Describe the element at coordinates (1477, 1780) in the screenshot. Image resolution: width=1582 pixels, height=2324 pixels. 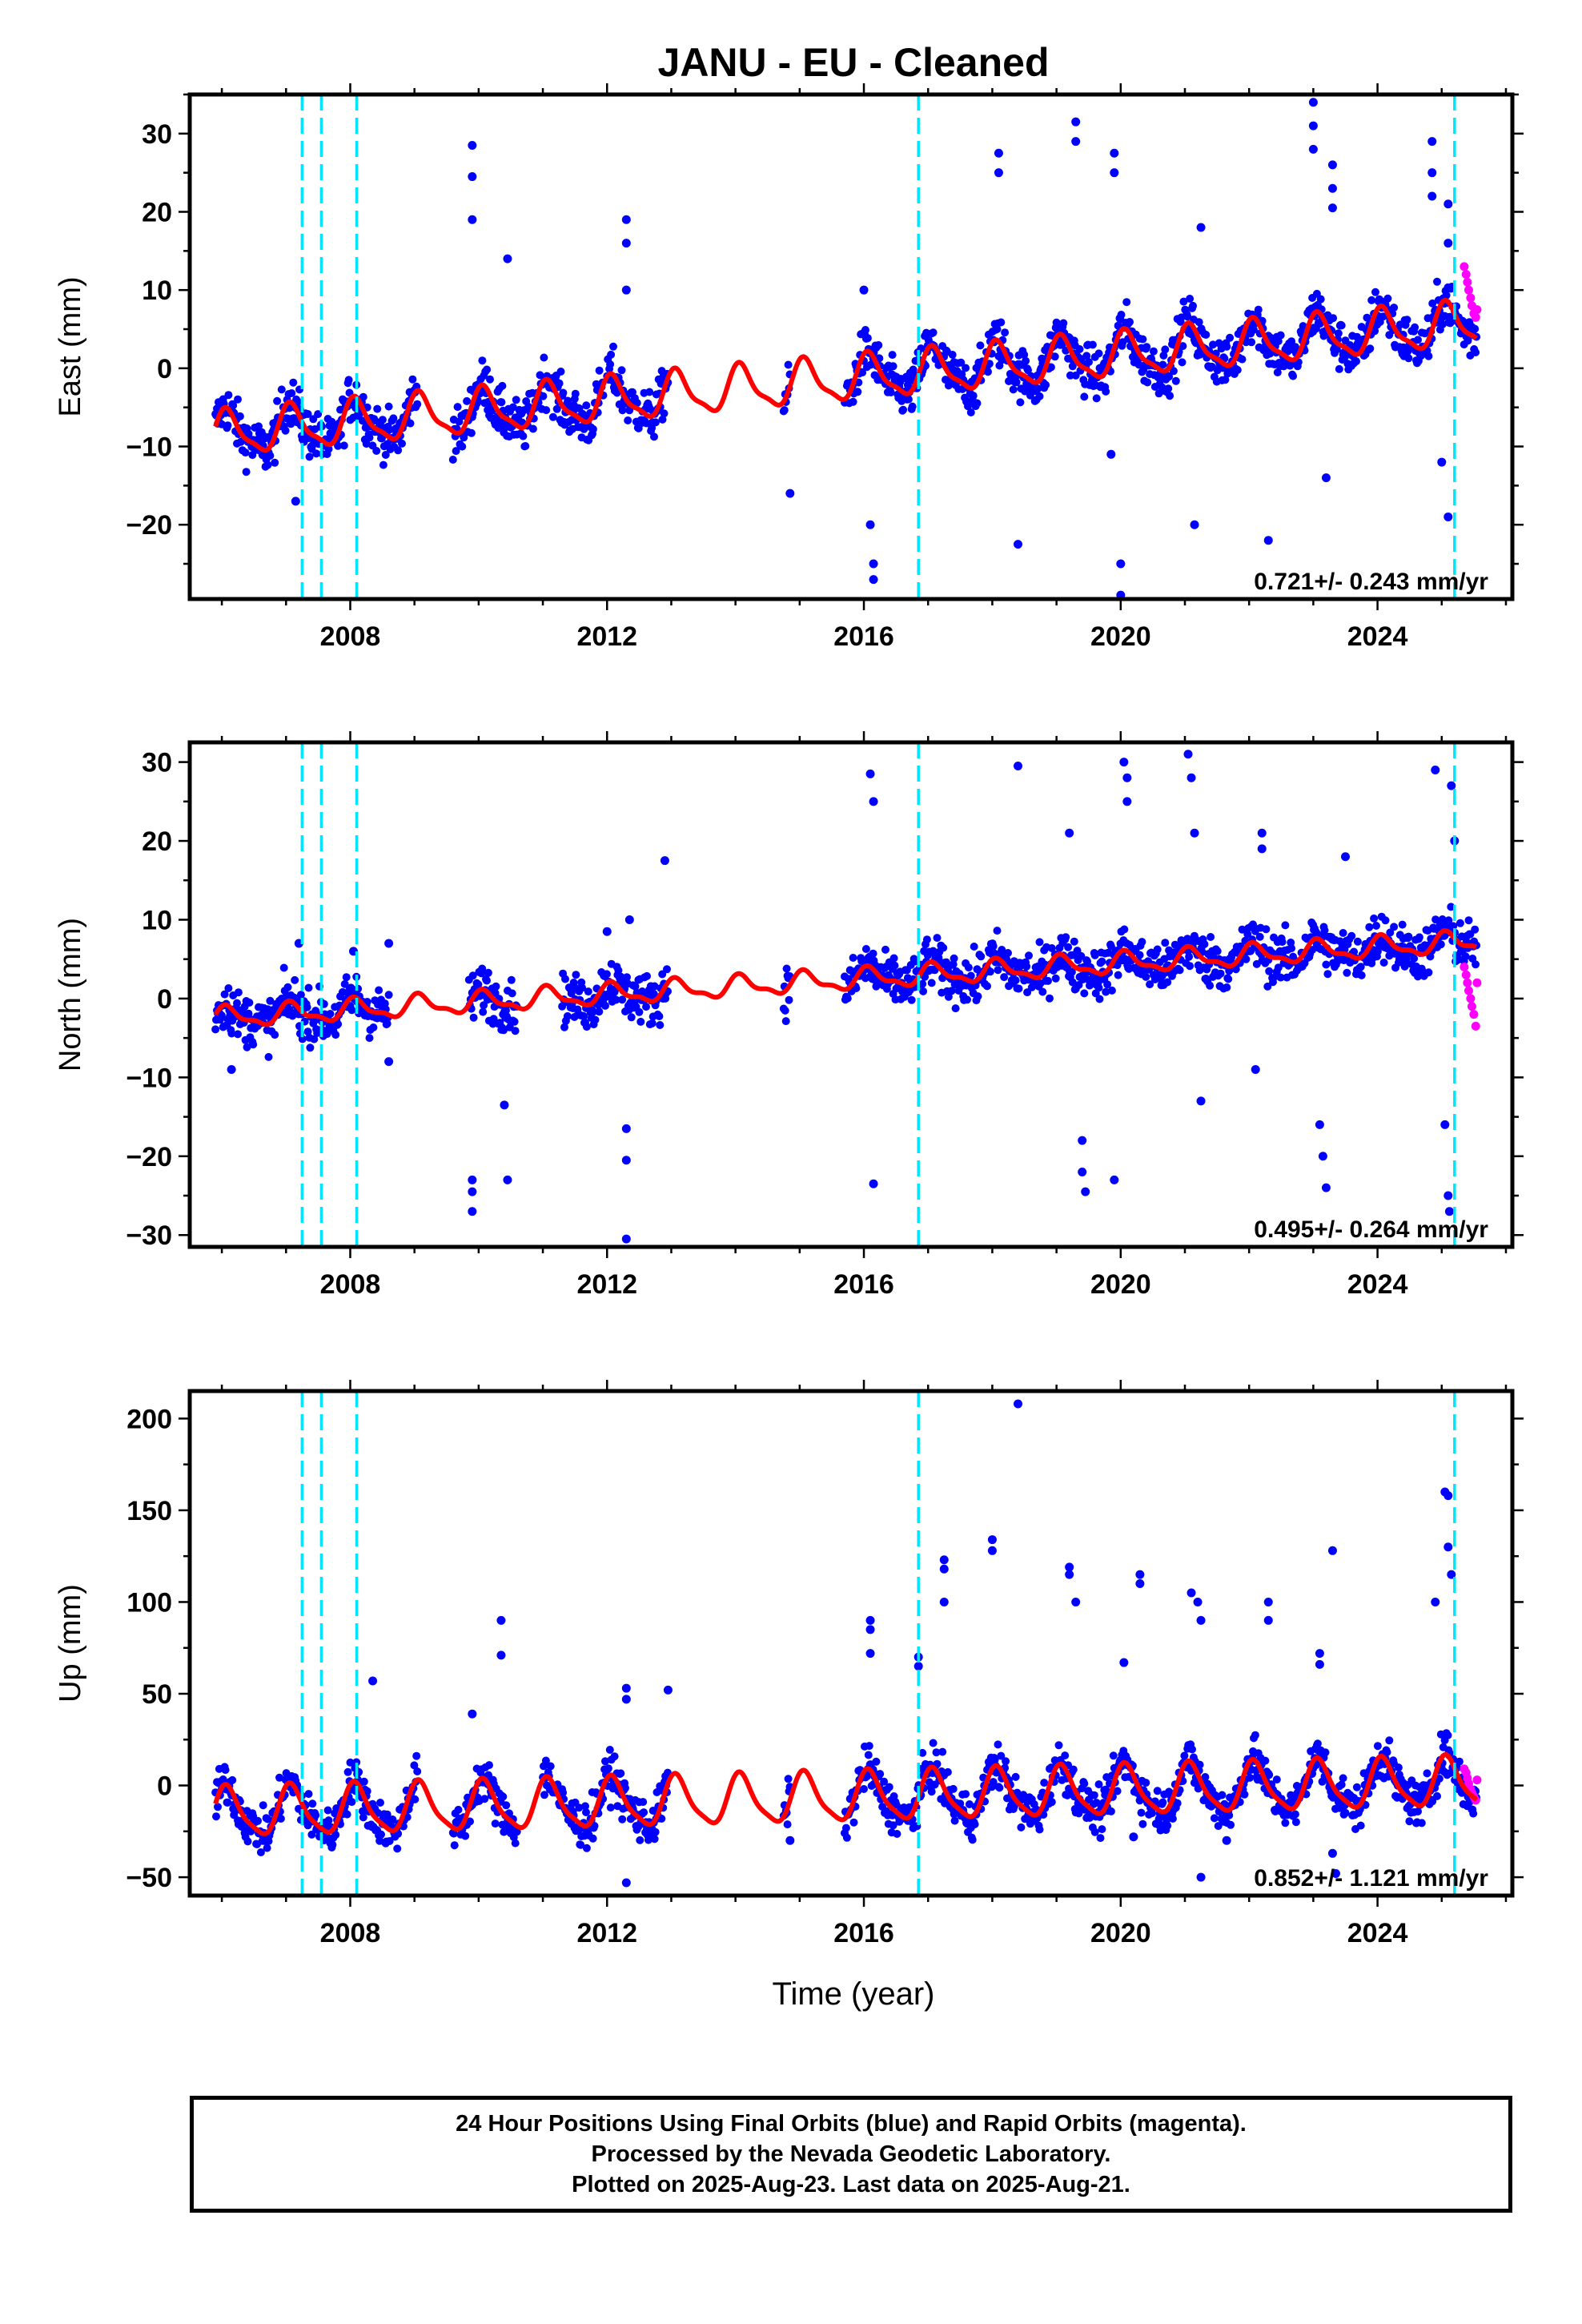
I see `up-rapid-point` at that location.